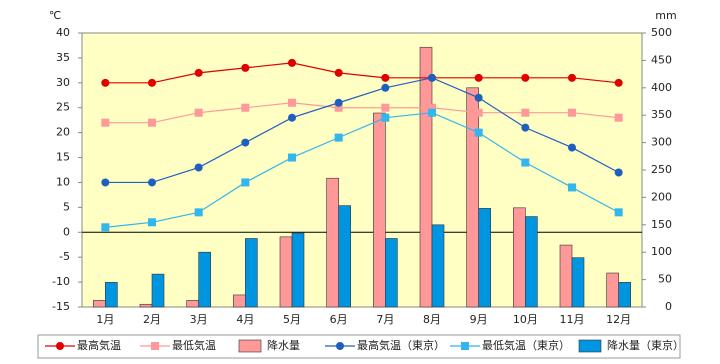 This screenshot has width=720, height=364. What do you see at coordinates (152, 319) in the screenshot?
I see `x-tick-label: 2月` at bounding box center [152, 319].